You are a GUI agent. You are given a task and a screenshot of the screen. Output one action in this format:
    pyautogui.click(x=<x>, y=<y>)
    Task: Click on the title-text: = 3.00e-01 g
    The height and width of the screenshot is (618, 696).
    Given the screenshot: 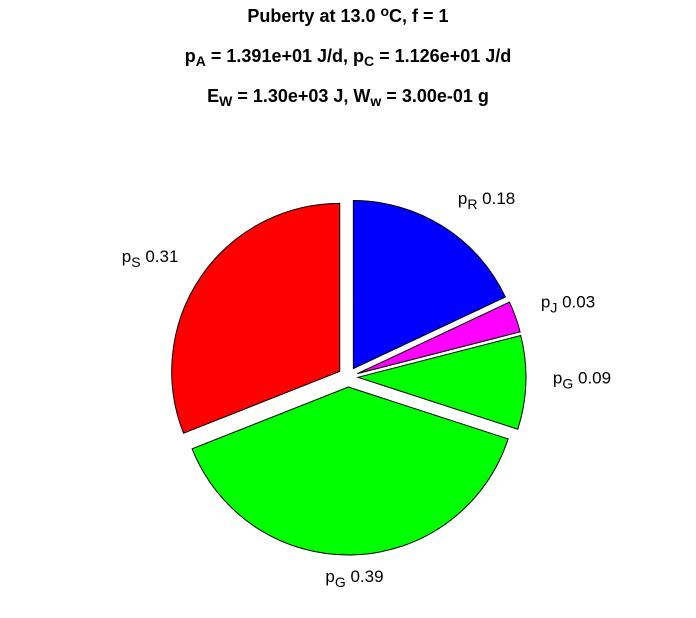 What is the action you would take?
    pyautogui.click(x=435, y=96)
    